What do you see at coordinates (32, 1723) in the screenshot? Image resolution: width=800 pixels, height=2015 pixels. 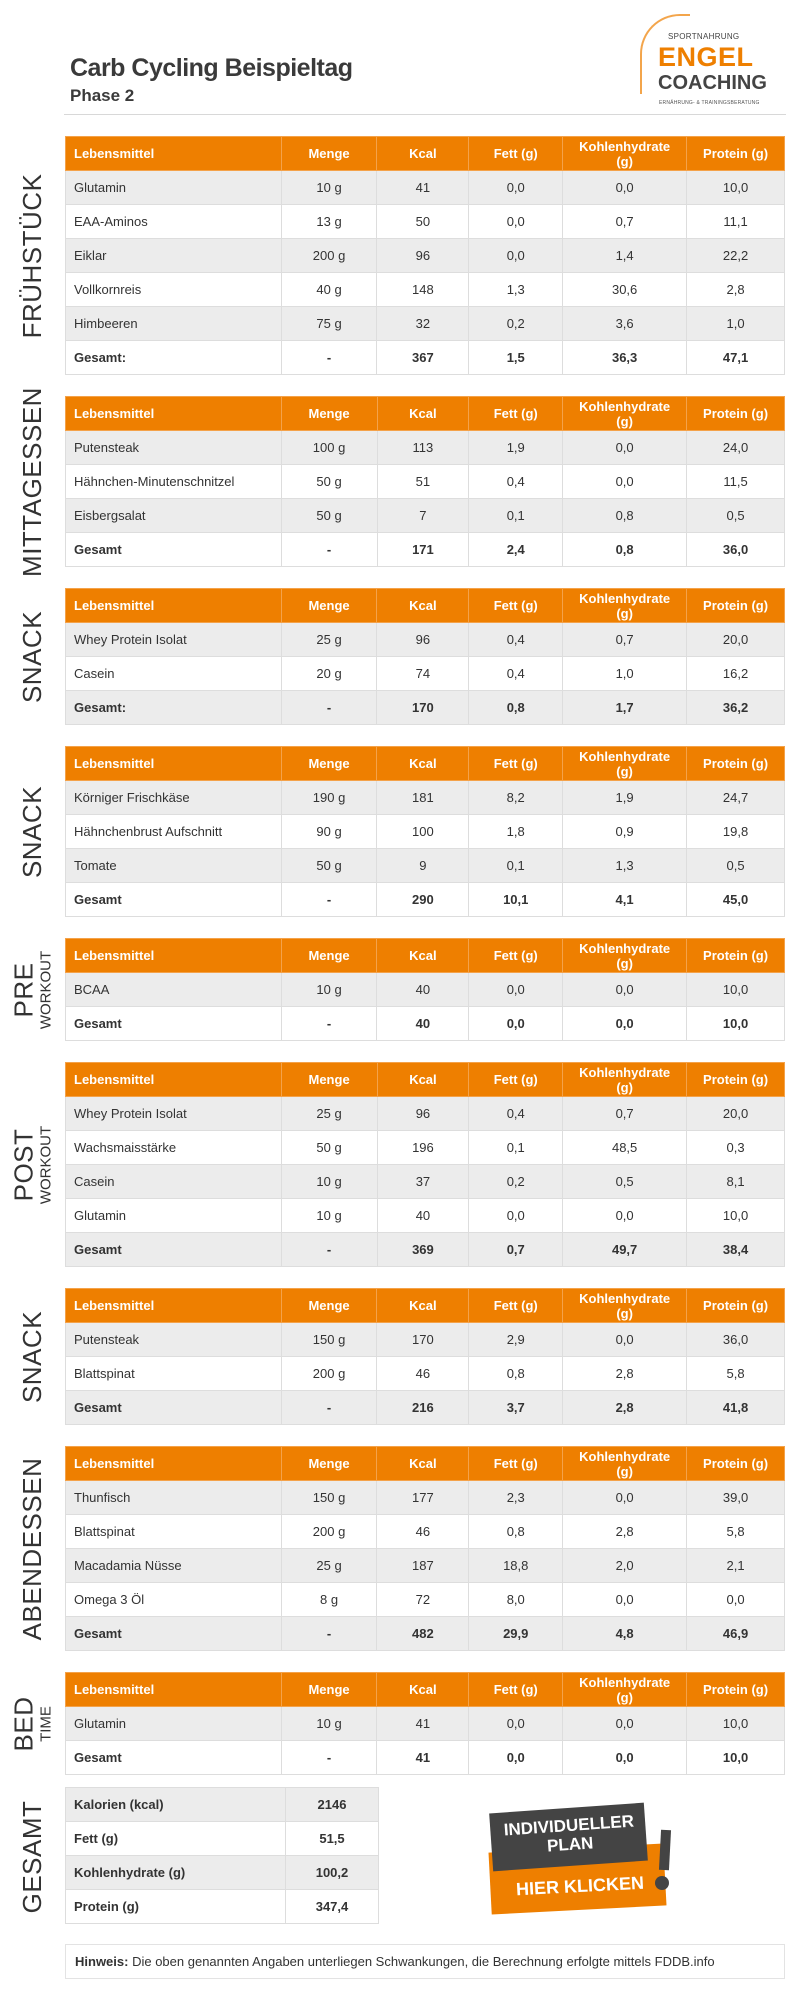 I see `meal-side-label: BED TIME` at bounding box center [32, 1723].